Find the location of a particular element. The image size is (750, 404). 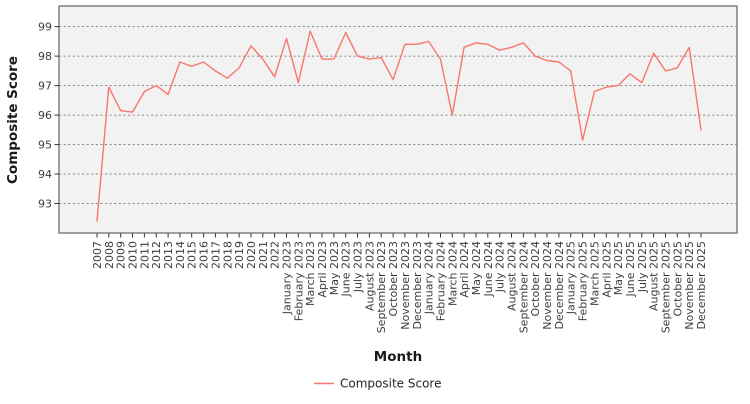

x-tick-label: February 2023 is located at coordinates (298, 281).